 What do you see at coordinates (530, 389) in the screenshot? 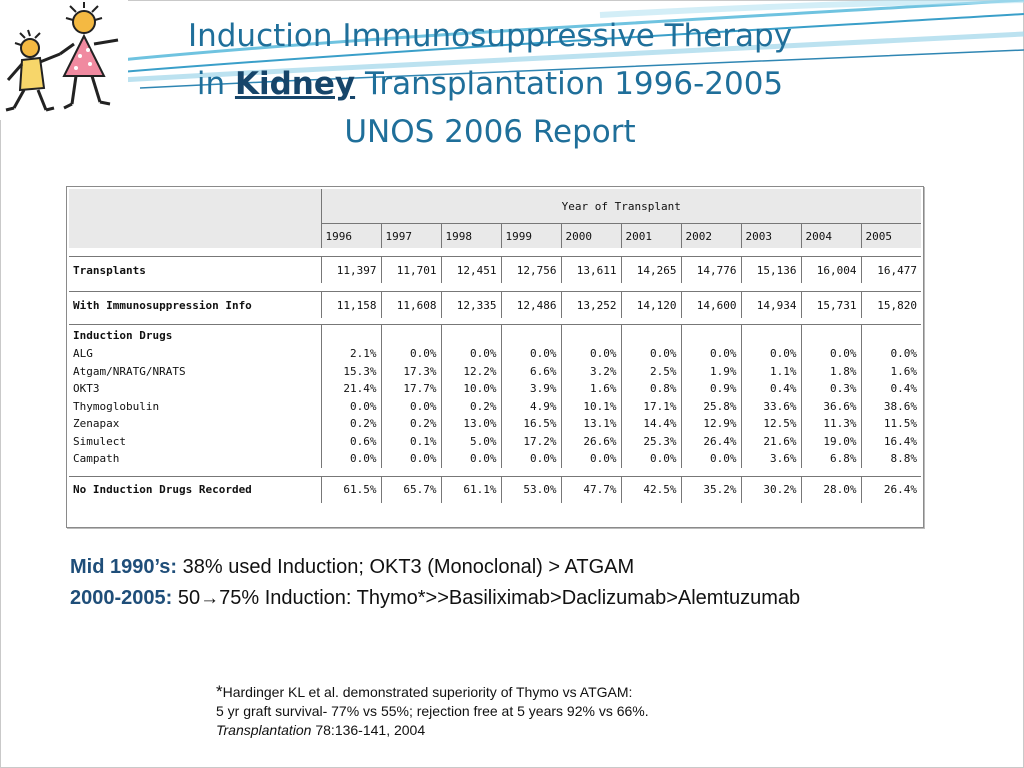
I see `drug-value: 3.9%` at bounding box center [530, 389].